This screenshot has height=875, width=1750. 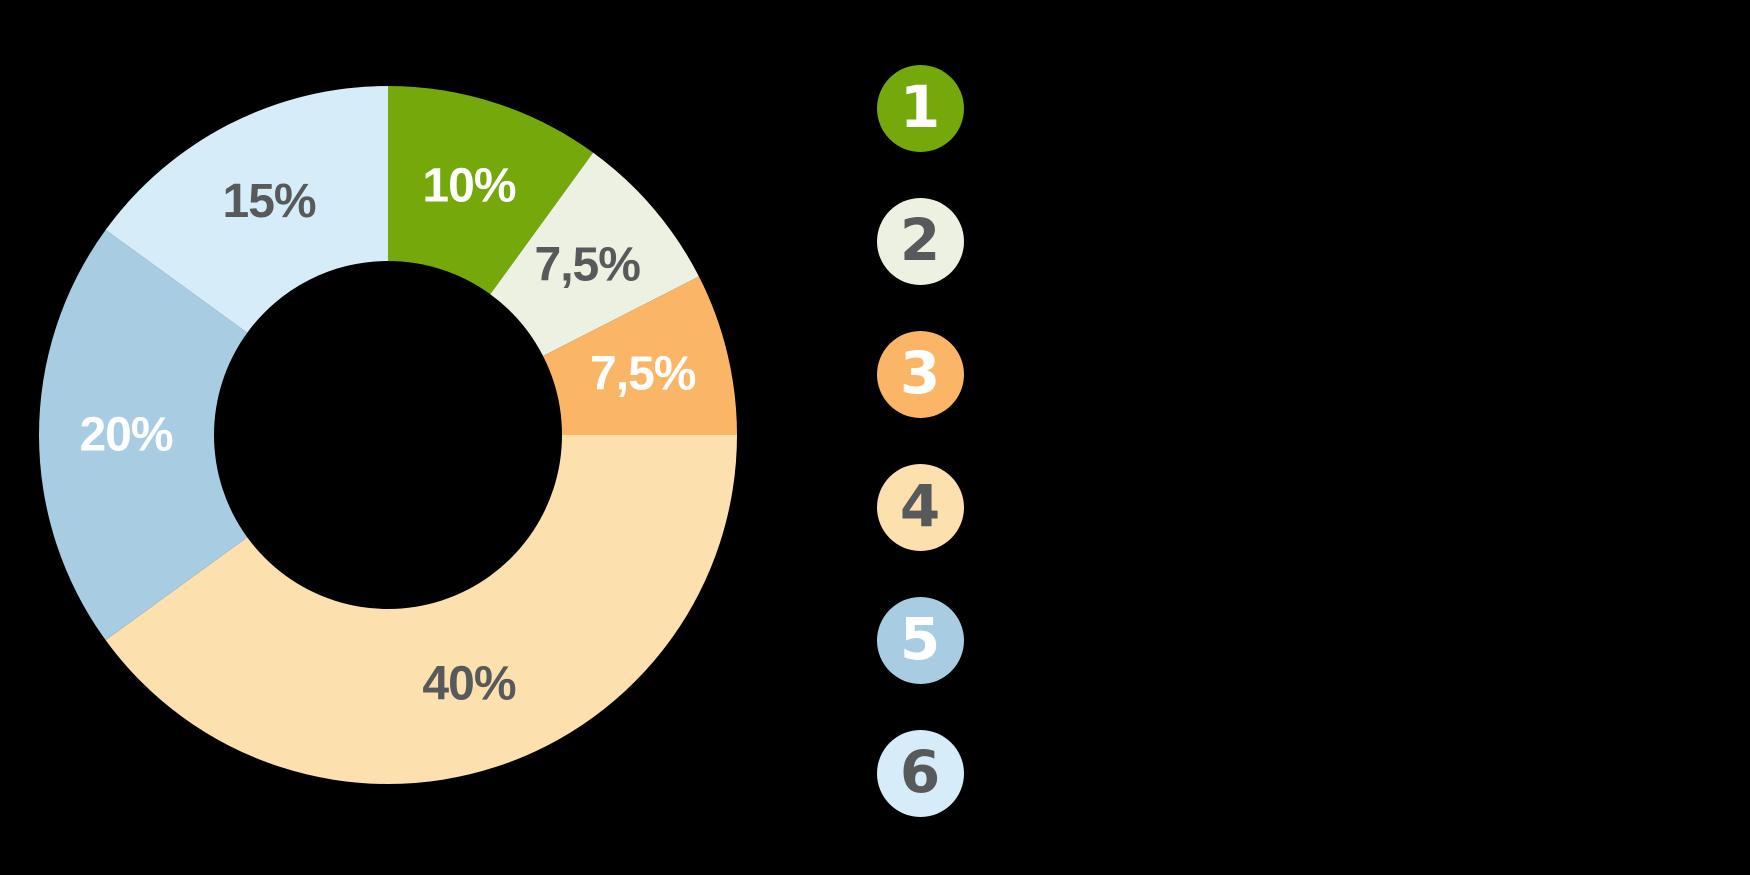 I want to click on donut-slice-label-6: 15%, so click(x=269, y=201).